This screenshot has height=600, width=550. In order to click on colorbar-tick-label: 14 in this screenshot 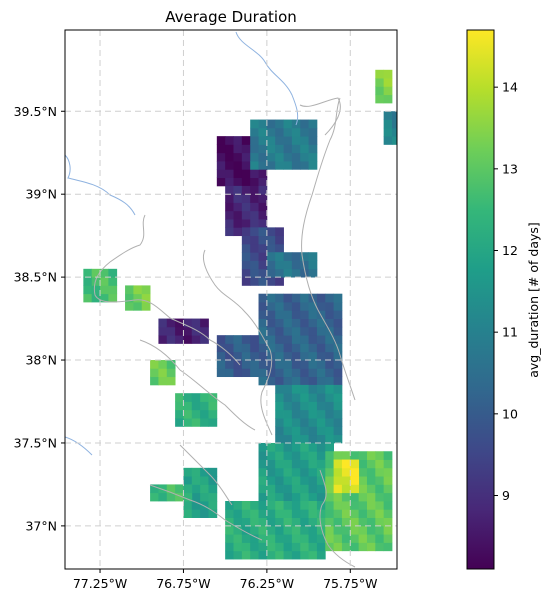, I will do `click(510, 87)`.